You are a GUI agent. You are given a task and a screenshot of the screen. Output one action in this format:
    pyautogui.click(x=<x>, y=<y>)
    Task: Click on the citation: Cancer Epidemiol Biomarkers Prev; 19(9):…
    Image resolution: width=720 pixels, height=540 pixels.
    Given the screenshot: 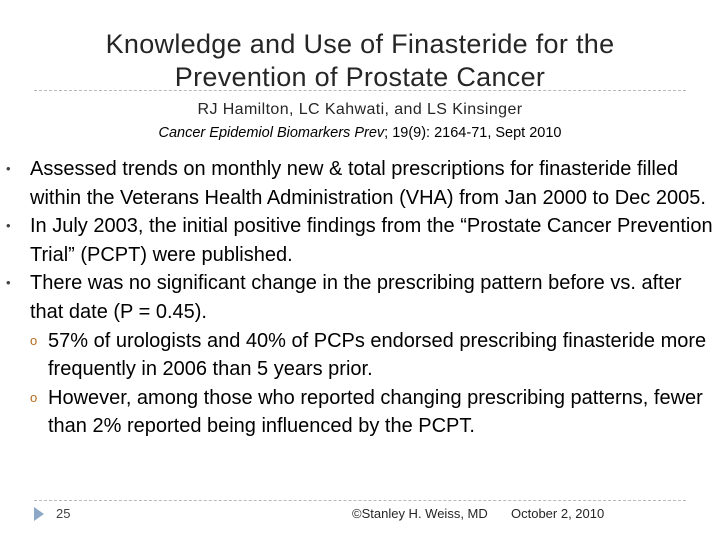 What is the action you would take?
    pyautogui.click(x=360, y=133)
    